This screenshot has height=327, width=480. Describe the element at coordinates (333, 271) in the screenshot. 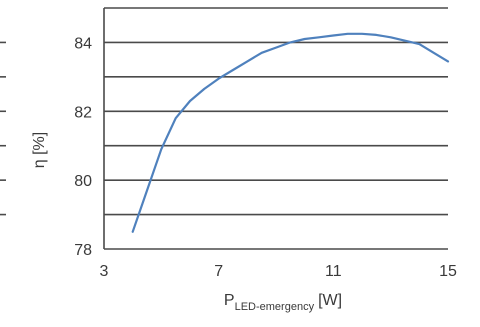

I see `x-tick-label: 11` at that location.